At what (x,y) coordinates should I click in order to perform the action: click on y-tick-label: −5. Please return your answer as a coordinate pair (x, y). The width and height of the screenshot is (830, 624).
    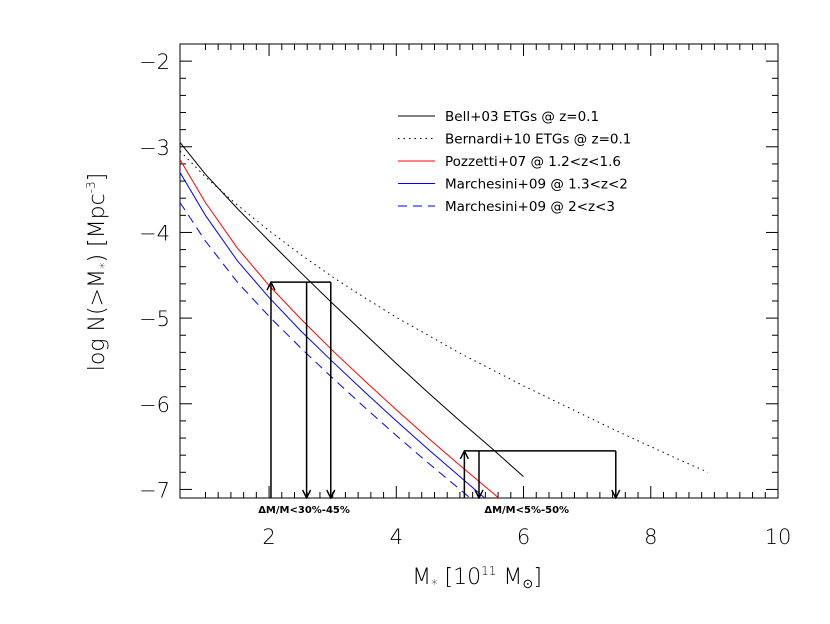
    Looking at the image, I should click on (154, 319).